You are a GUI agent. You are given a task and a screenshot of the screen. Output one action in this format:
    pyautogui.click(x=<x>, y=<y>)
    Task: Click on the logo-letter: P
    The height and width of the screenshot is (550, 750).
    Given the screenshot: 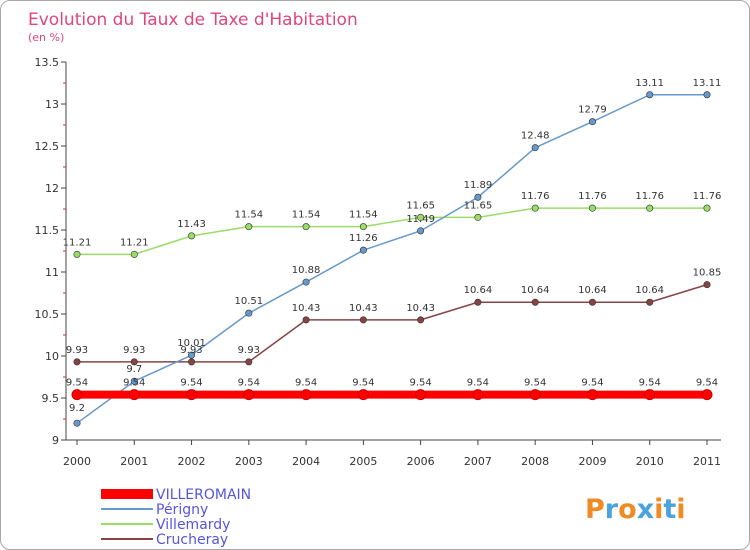 What is the action you would take?
    pyautogui.click(x=595, y=509)
    